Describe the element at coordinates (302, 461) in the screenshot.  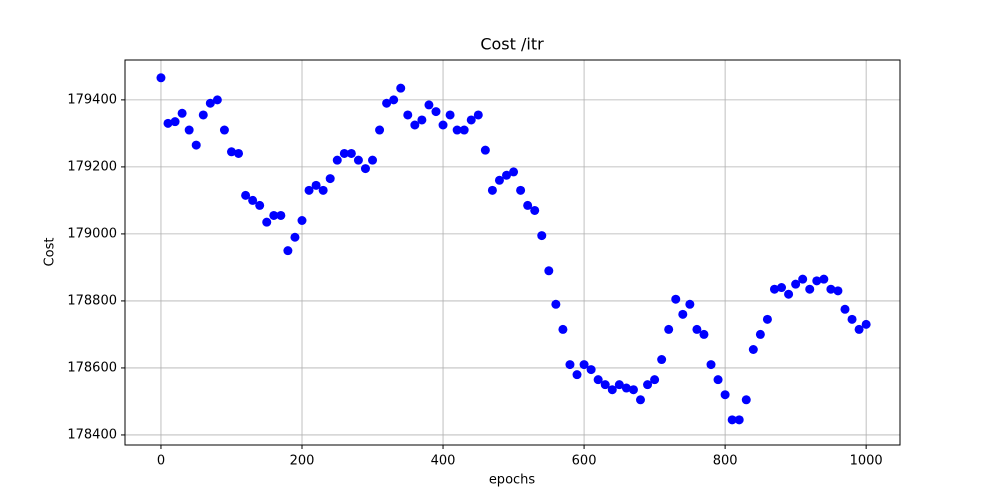
I see `x-tick-label: 200` at that location.